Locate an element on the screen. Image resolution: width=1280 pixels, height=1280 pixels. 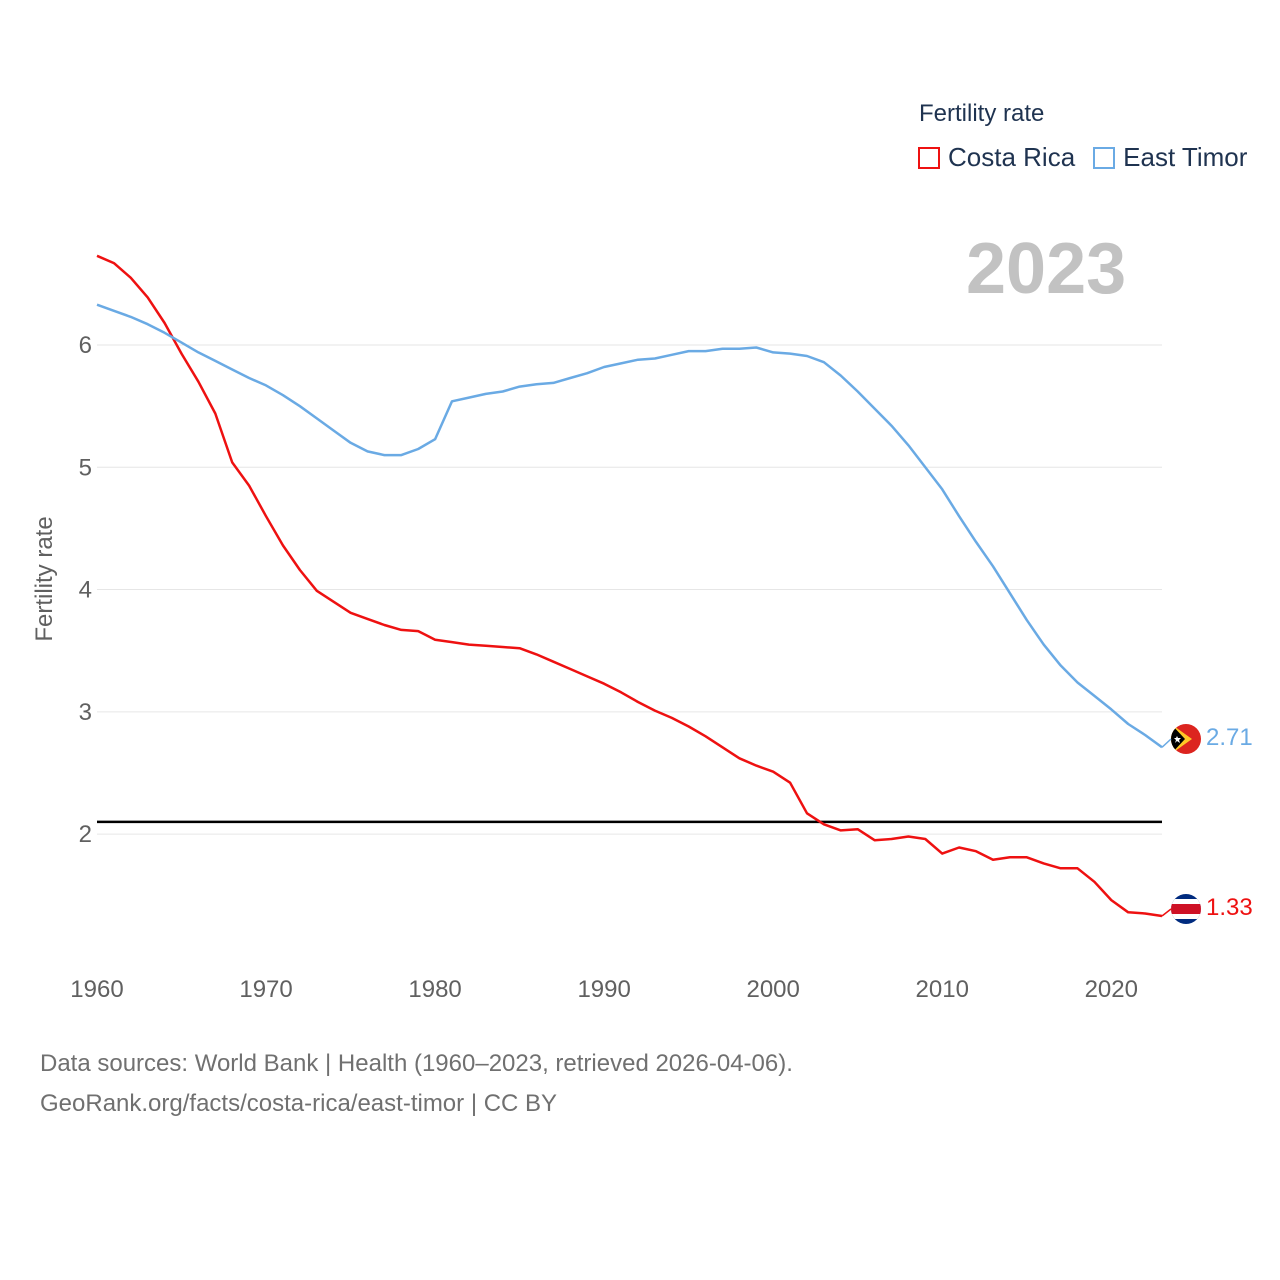
legend: Costa Rica East Timor is located at coordinates (1091, 157).